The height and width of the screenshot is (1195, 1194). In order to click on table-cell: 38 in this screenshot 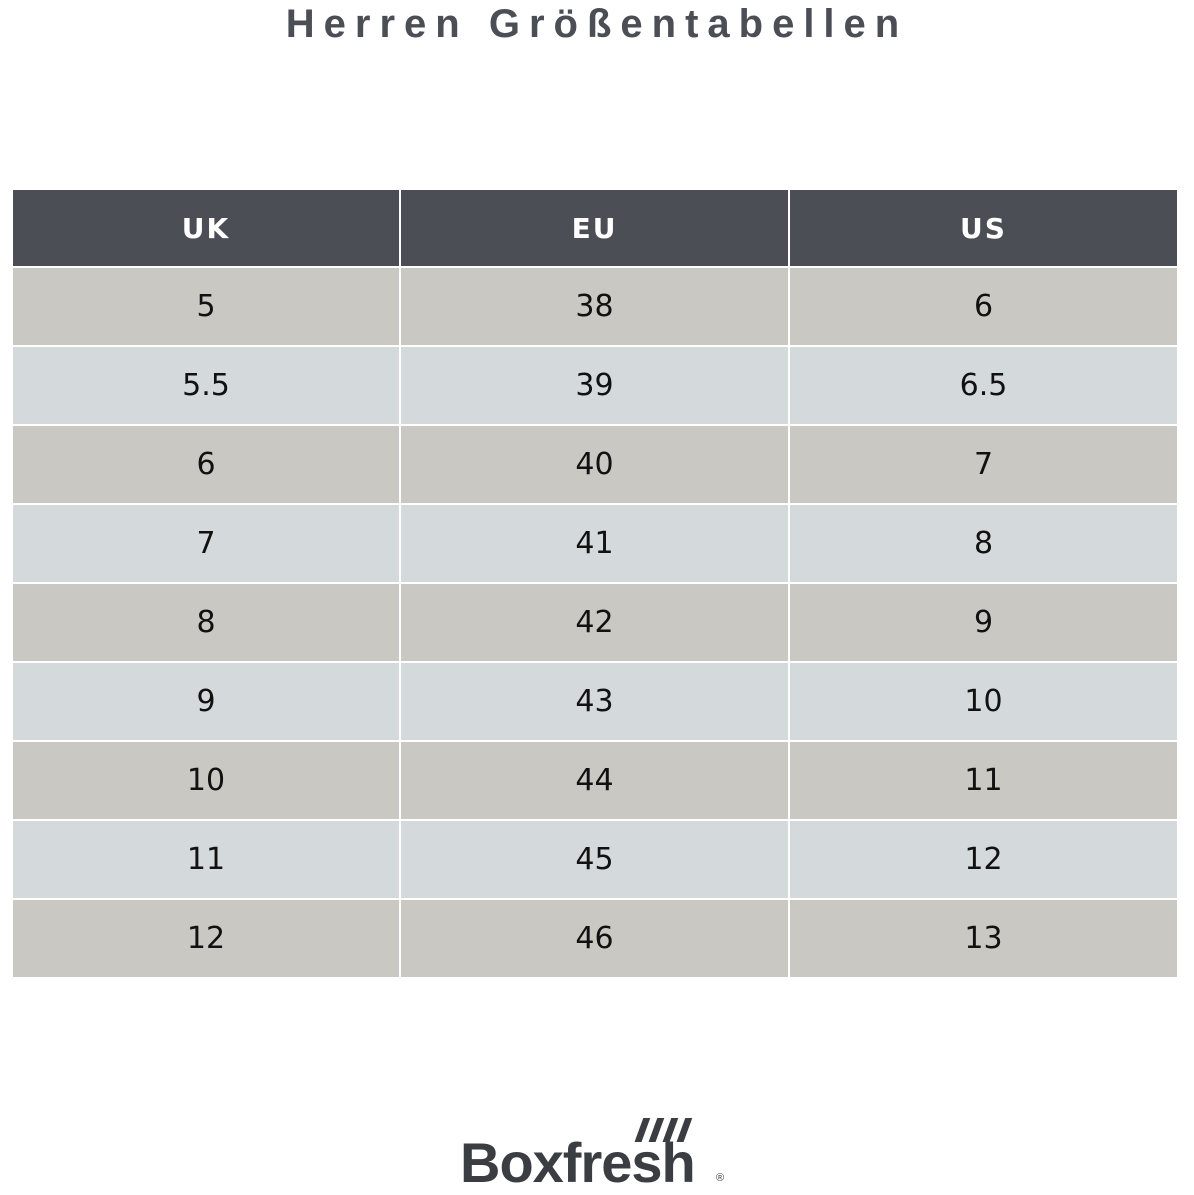, I will do `click(594, 306)`.